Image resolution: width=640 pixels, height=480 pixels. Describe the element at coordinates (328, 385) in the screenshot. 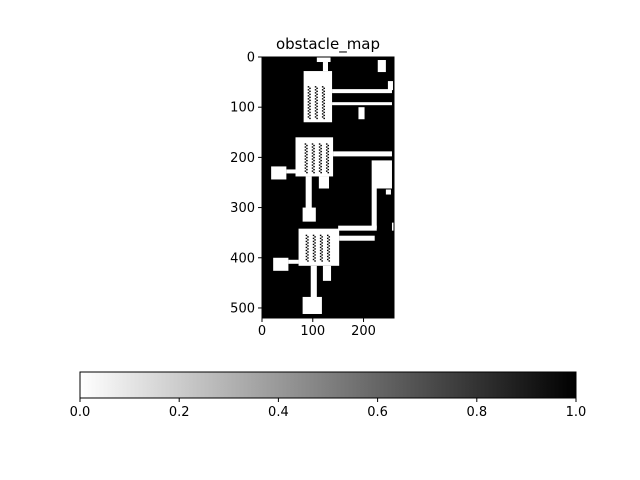

I see `colorbar-gradient` at that location.